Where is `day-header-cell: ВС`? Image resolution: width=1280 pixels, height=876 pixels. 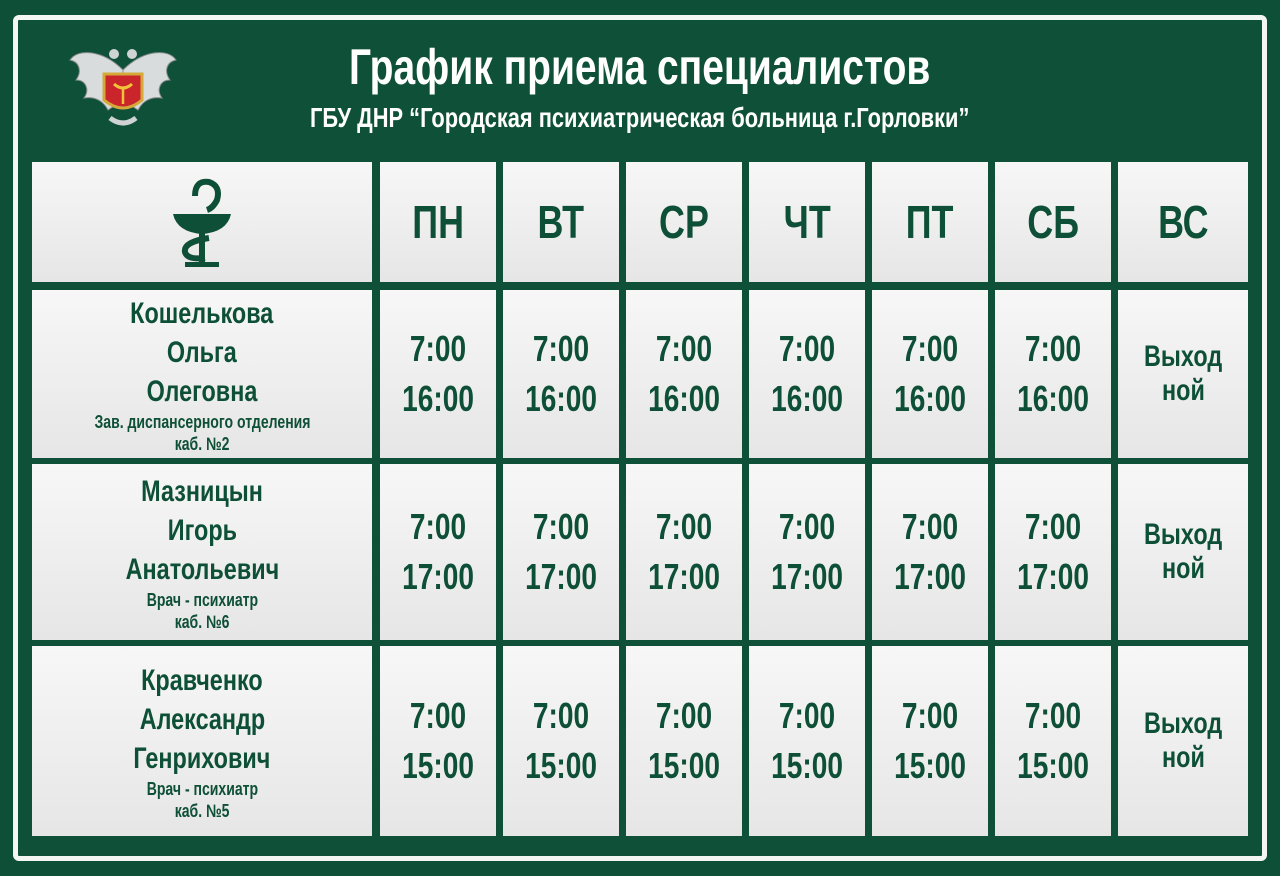
day-header-cell: ВС is located at coordinates (1183, 222).